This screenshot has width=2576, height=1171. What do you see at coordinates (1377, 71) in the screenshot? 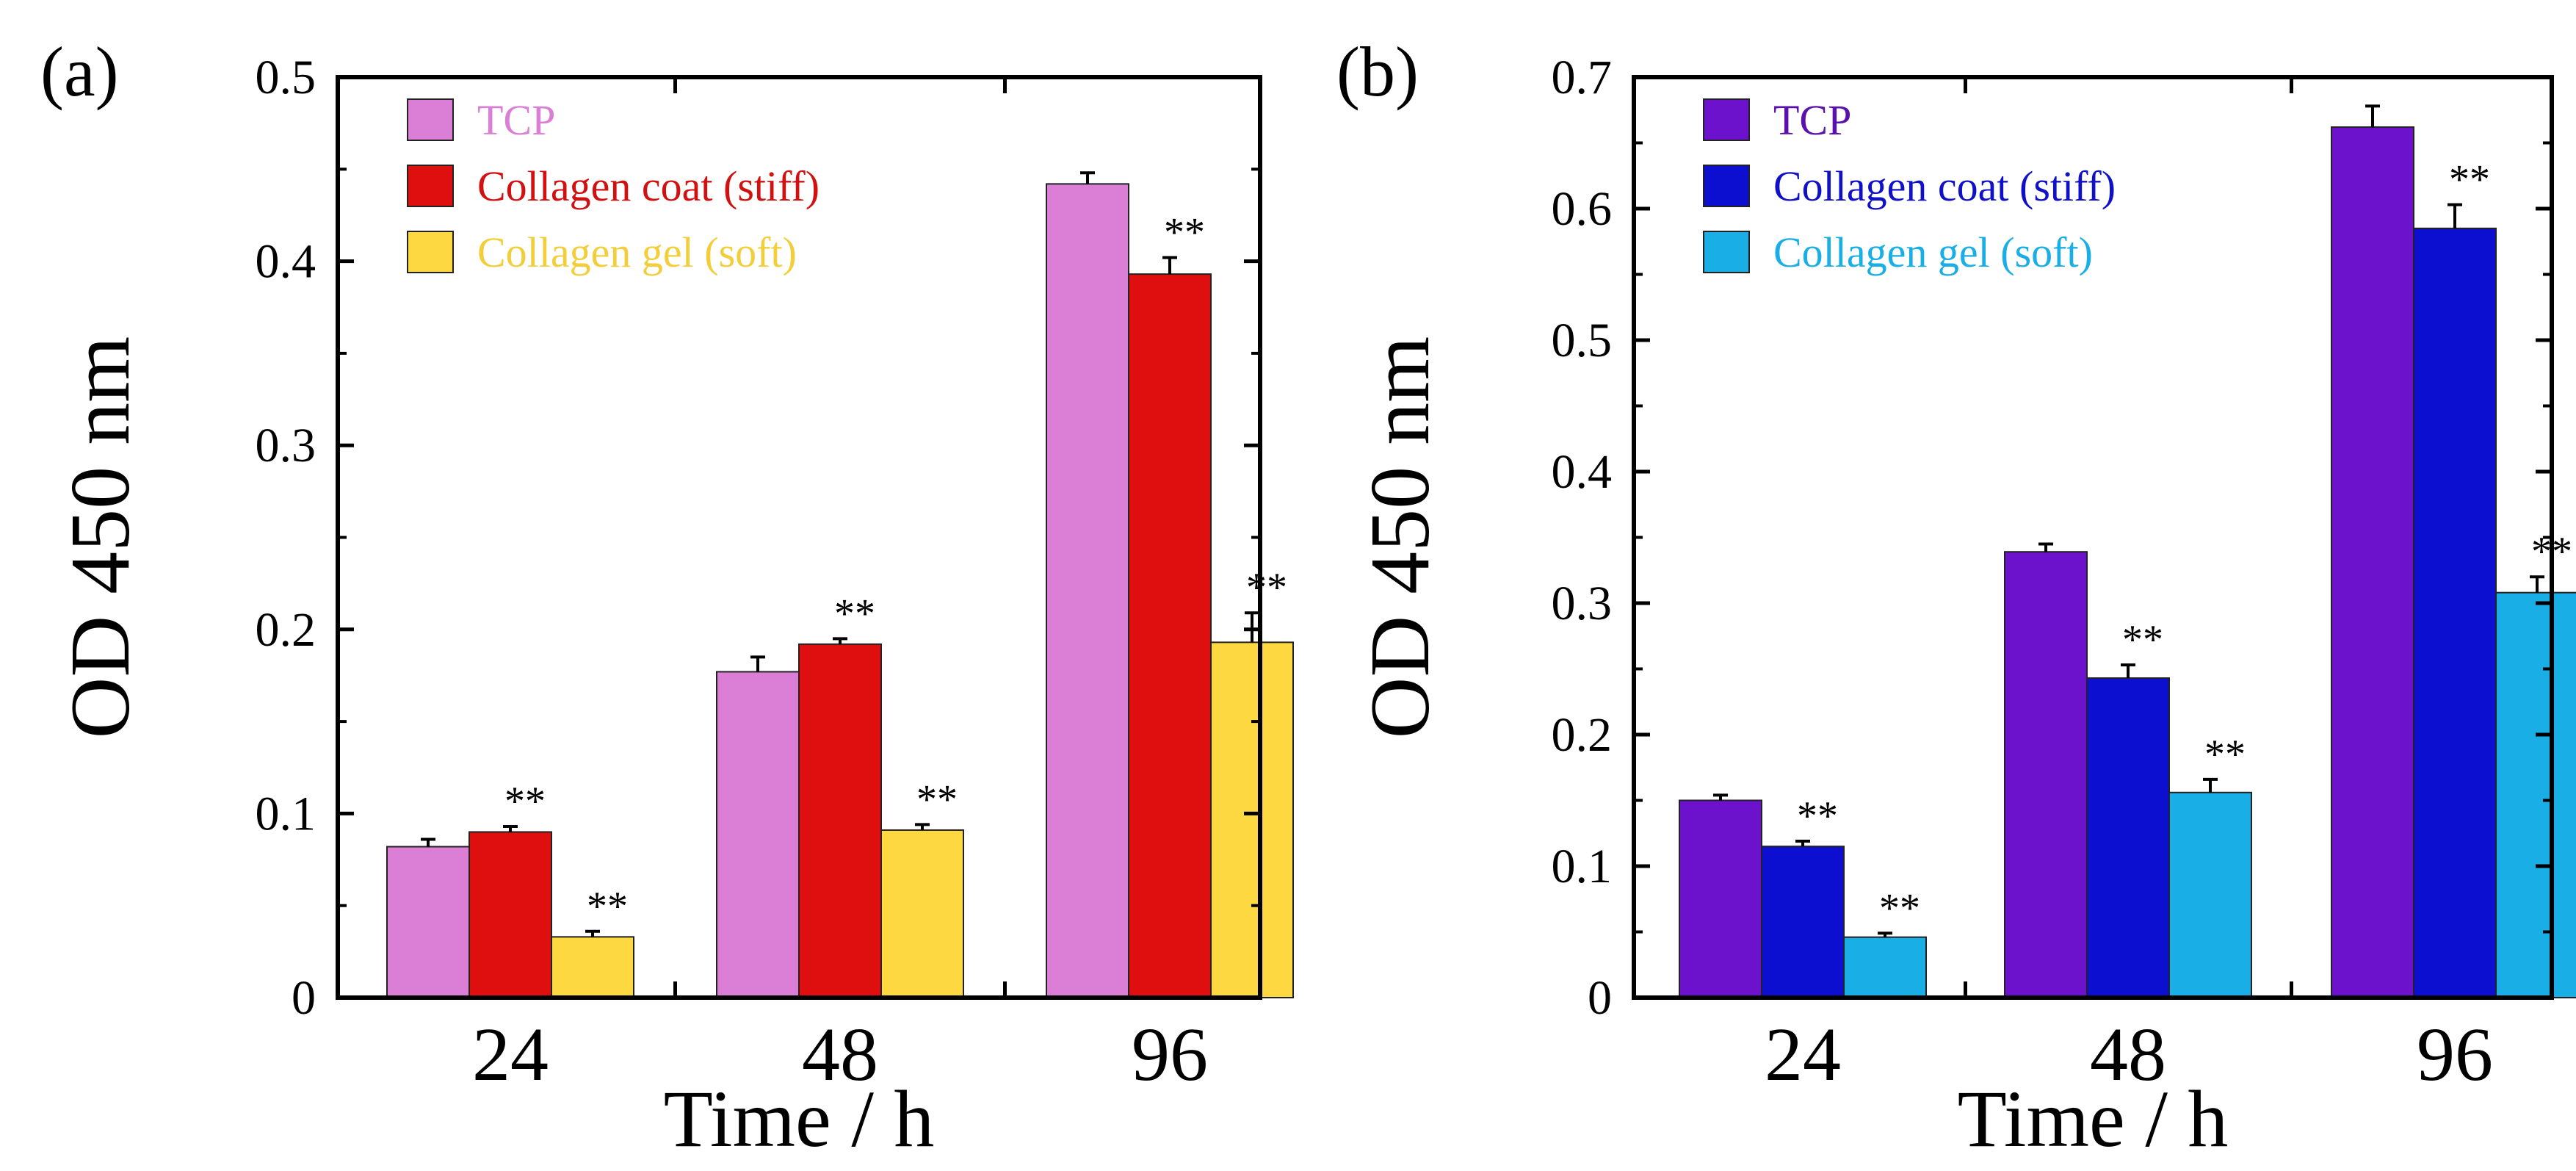
I see `panel-label: (b)` at bounding box center [1377, 71].